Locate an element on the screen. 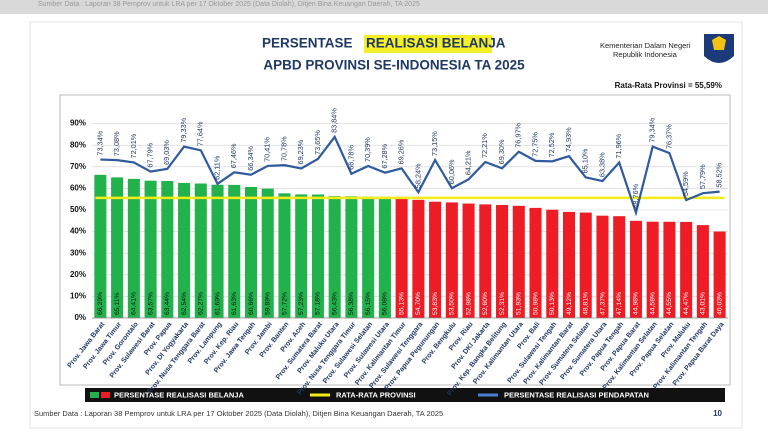 This screenshot has width=768, height=435. bar-value-label: 62,27% is located at coordinates (201, 303).